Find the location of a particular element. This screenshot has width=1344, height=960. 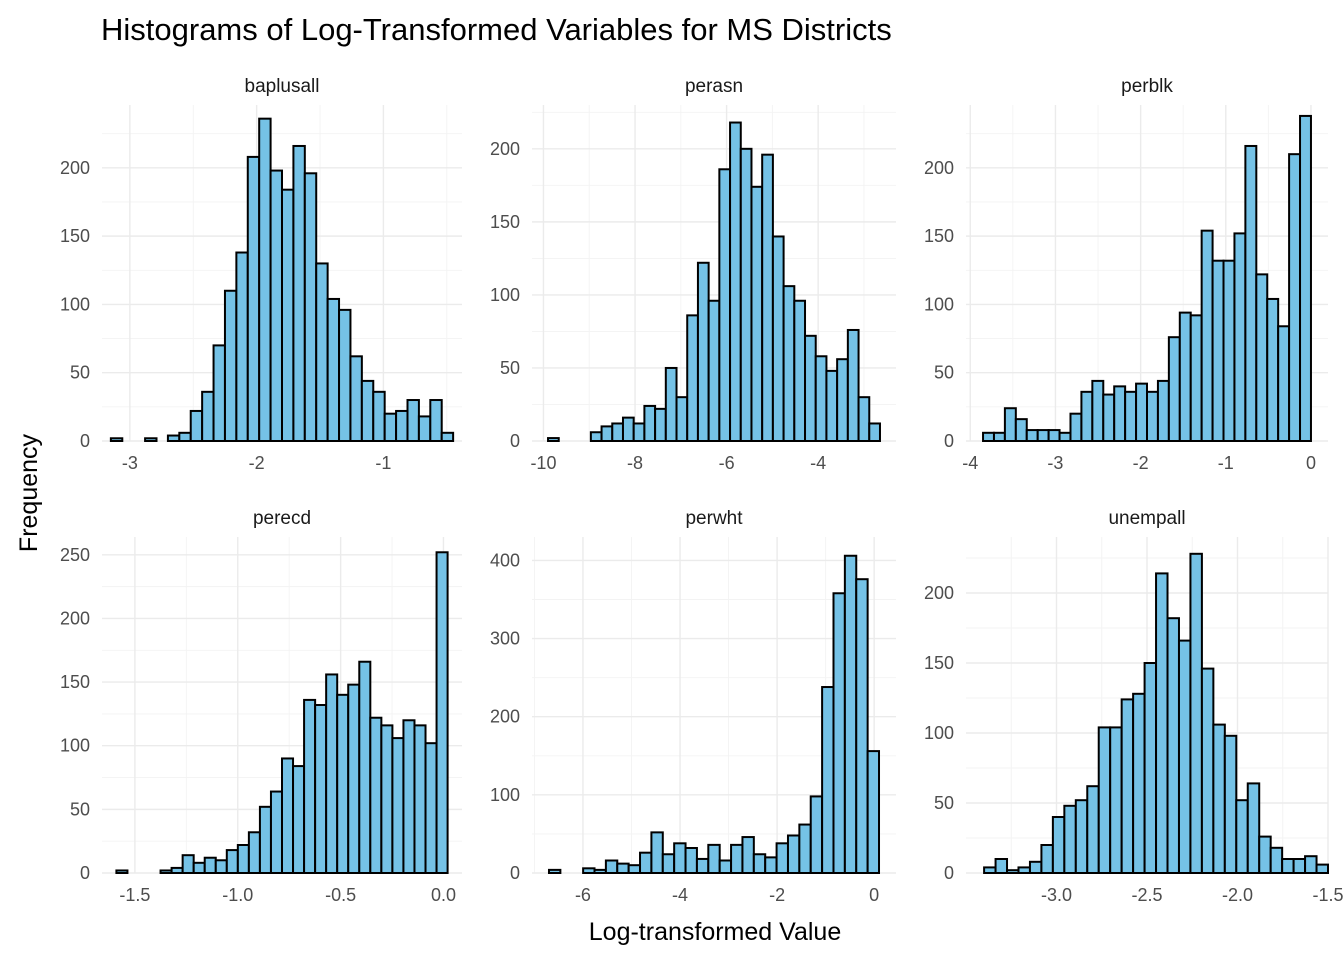

y-tick-label: 0 is located at coordinates (85, 441).